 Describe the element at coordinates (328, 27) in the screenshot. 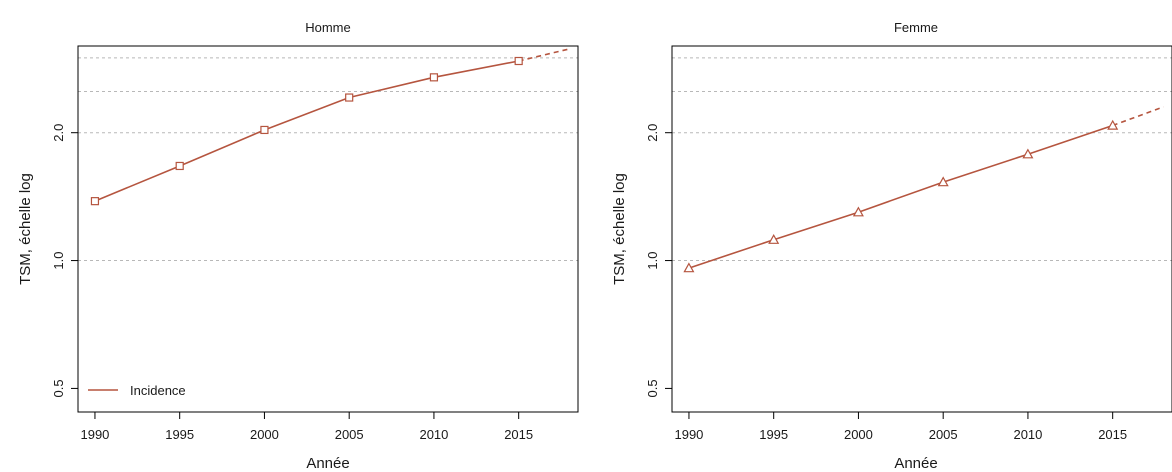

I see `panel-title: Homme` at that location.